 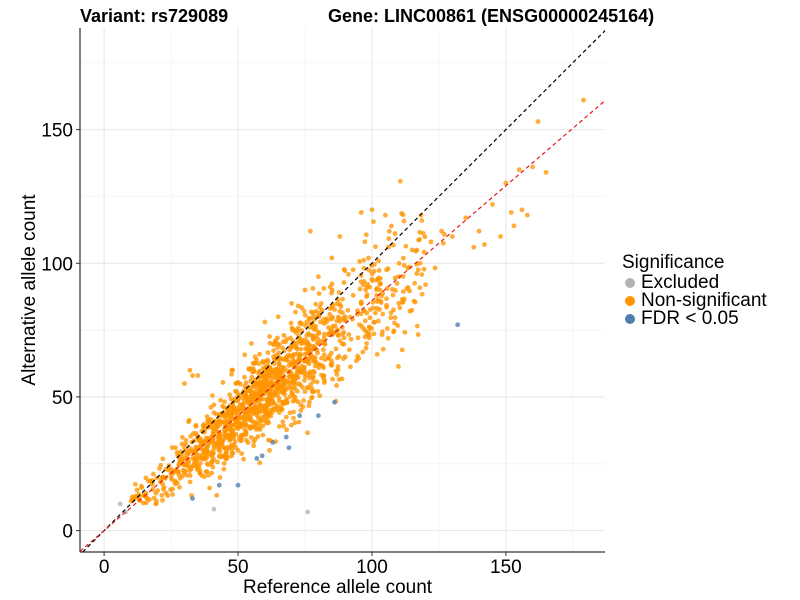 I want to click on x-tick-label: 50, so click(x=237, y=567).